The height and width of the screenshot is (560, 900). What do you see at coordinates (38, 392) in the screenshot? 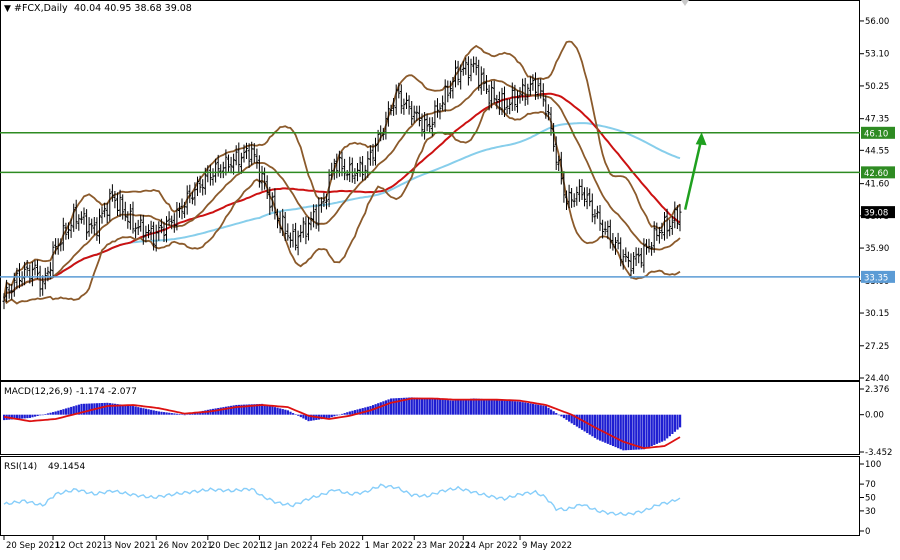
I see `macd-name: MACD(12,26,9)` at bounding box center [38, 392].